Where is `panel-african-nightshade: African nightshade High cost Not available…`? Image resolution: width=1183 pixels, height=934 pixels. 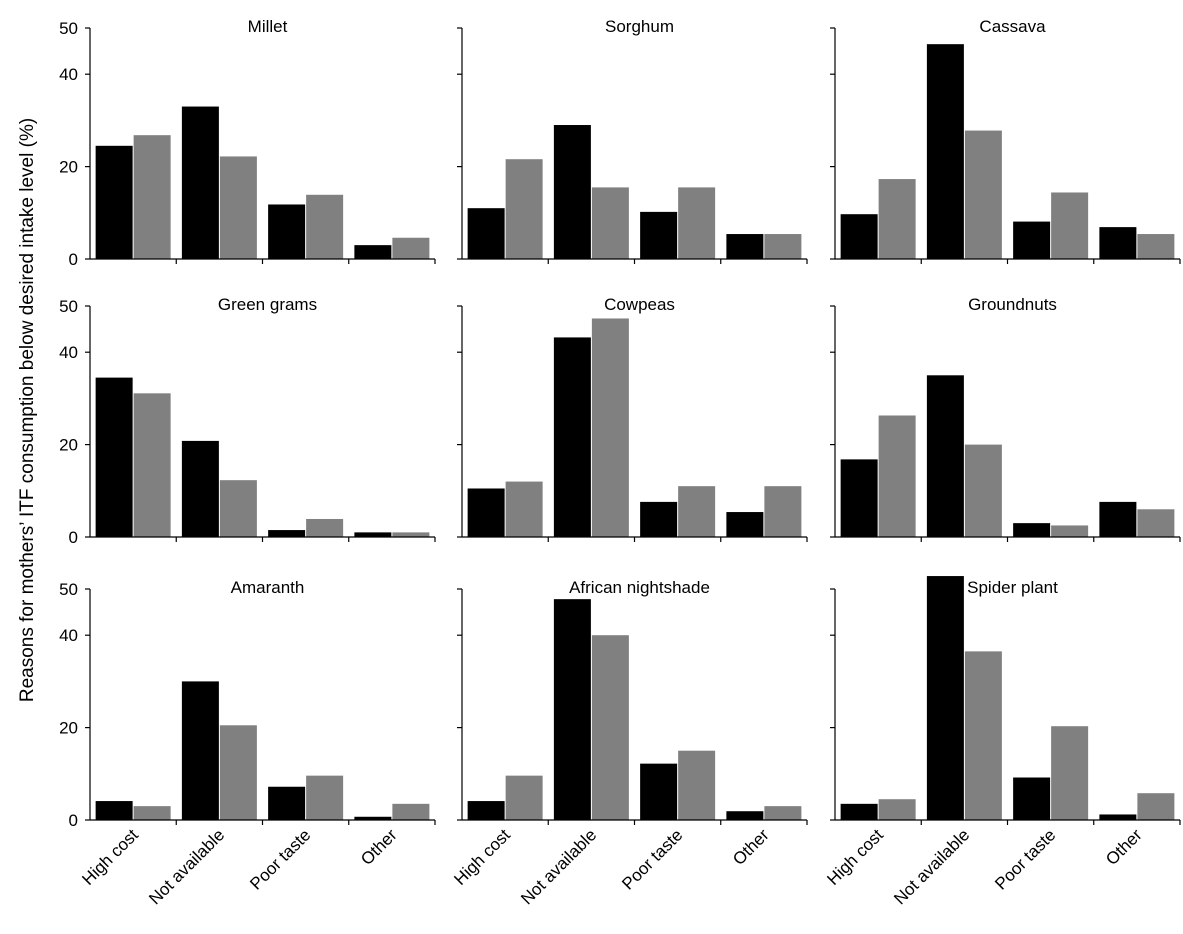
panel-african-nightshade: African nightshade High cost Not available… is located at coordinates (629, 743).